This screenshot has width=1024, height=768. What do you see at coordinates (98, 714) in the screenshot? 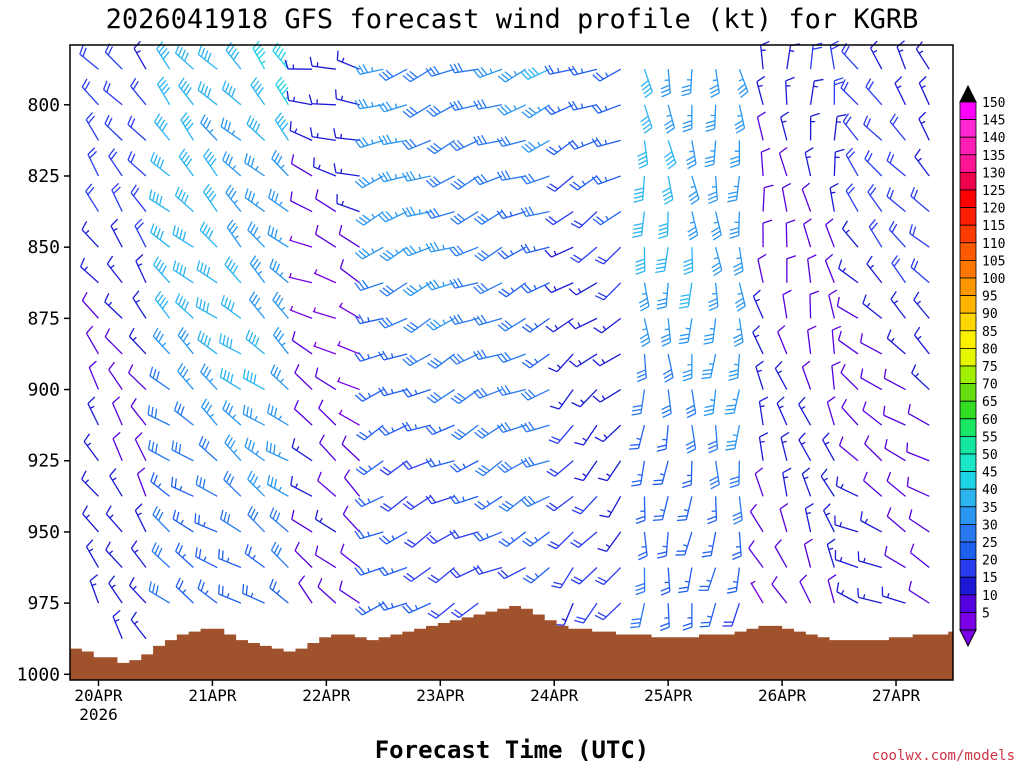
I see `x-year-label: 2026` at bounding box center [98, 714].